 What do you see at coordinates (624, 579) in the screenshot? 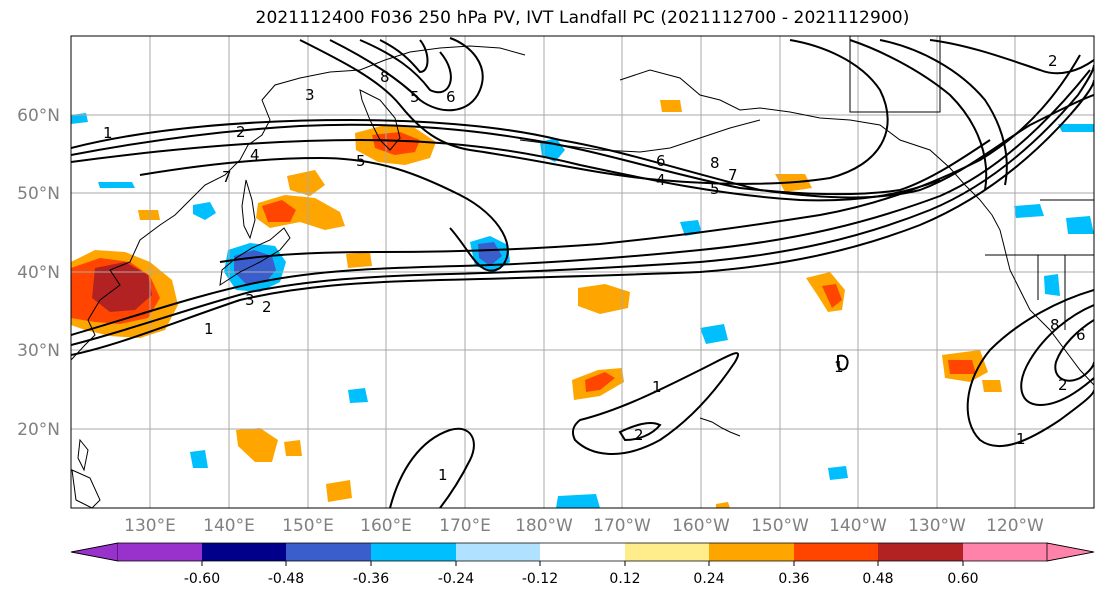
I see `colorbar-tick-label: 0.12` at bounding box center [624, 579].